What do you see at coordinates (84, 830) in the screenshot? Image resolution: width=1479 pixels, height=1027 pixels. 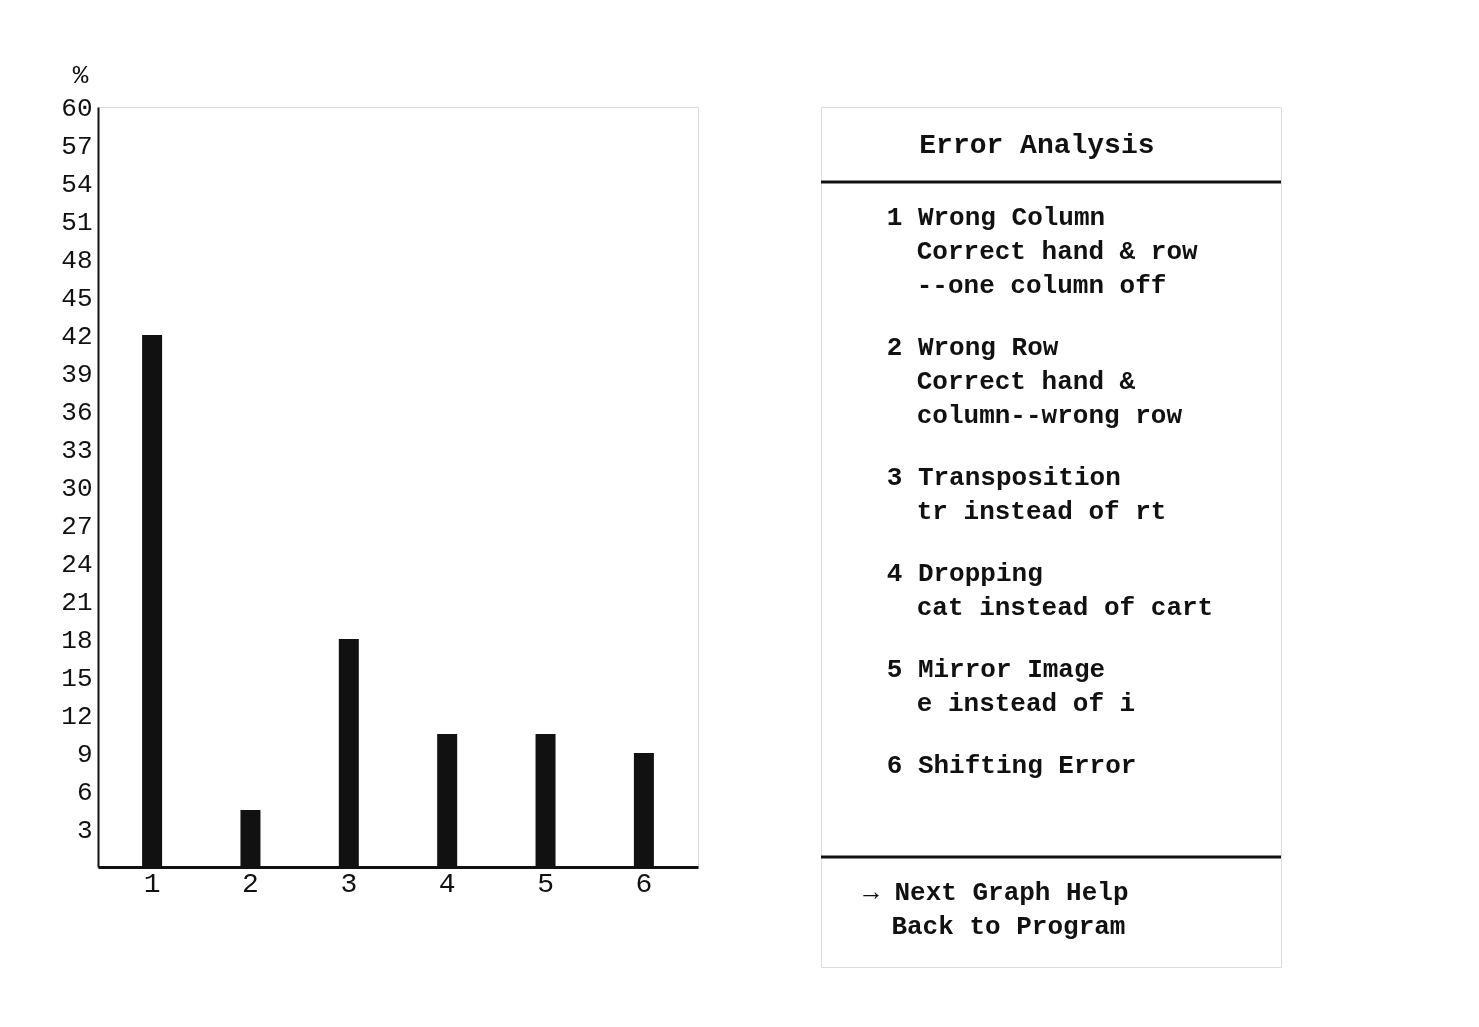 I see `y-tick-label: 3` at bounding box center [84, 830].